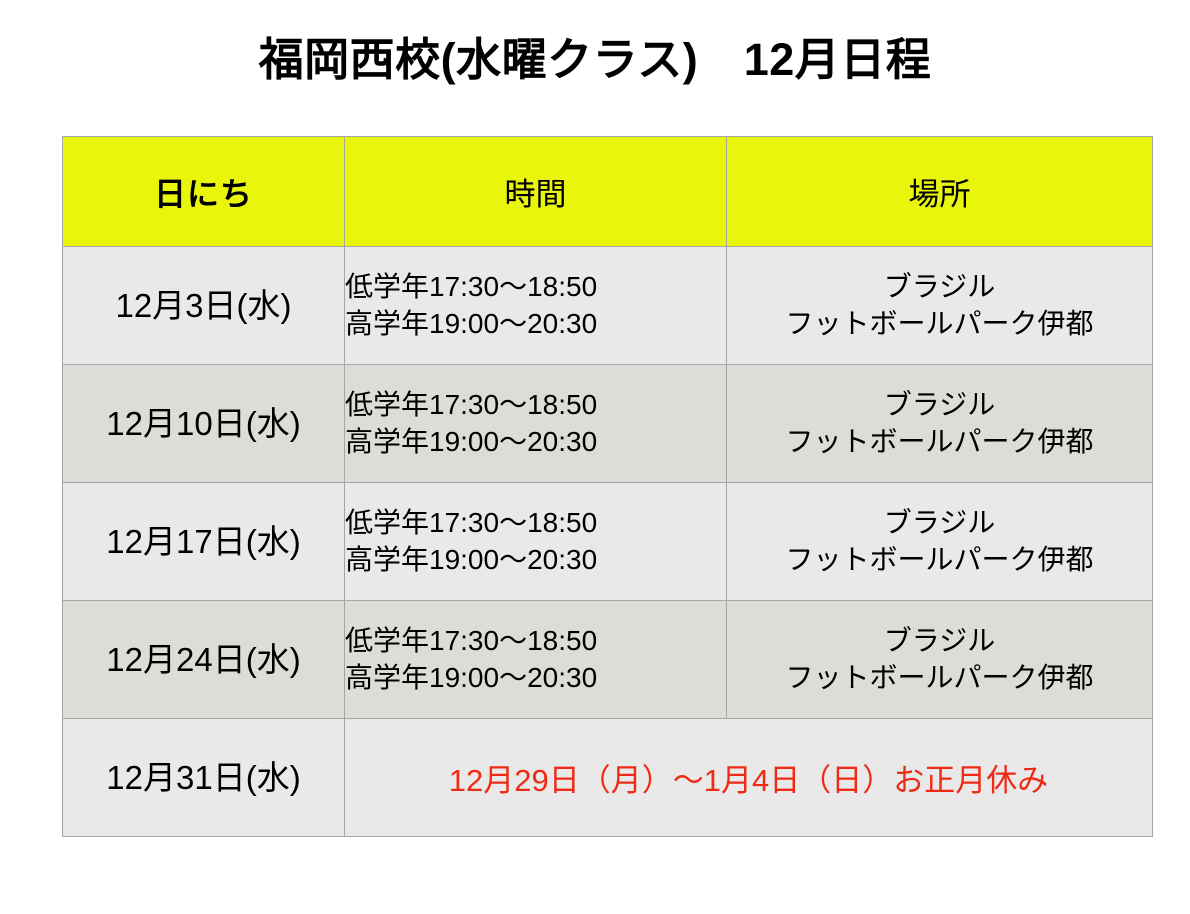 The height and width of the screenshot is (914, 1190). Describe the element at coordinates (748, 777) in the screenshot. I see `holiday-note: 12月29日（月）〜1月4日（日）お正月休み` at that location.